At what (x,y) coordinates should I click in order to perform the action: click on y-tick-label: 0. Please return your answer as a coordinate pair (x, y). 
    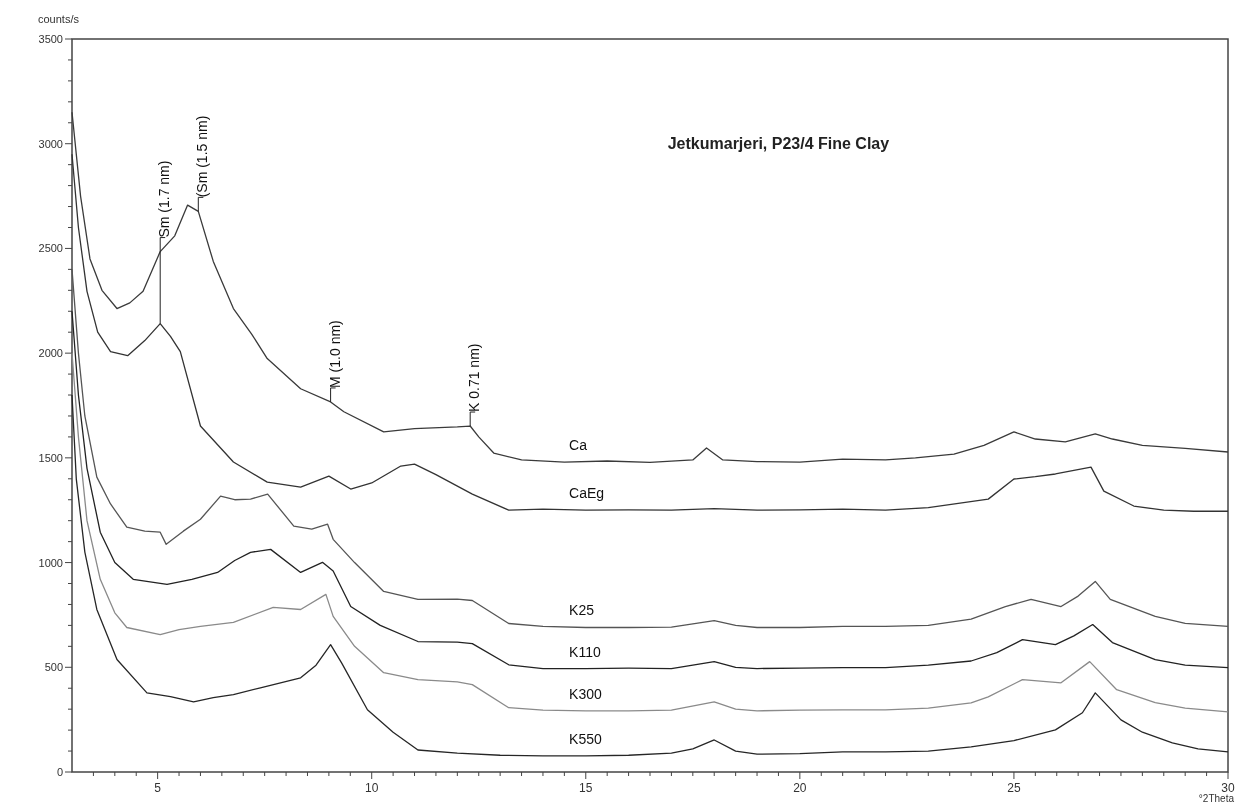
    Looking at the image, I should click on (59, 772).